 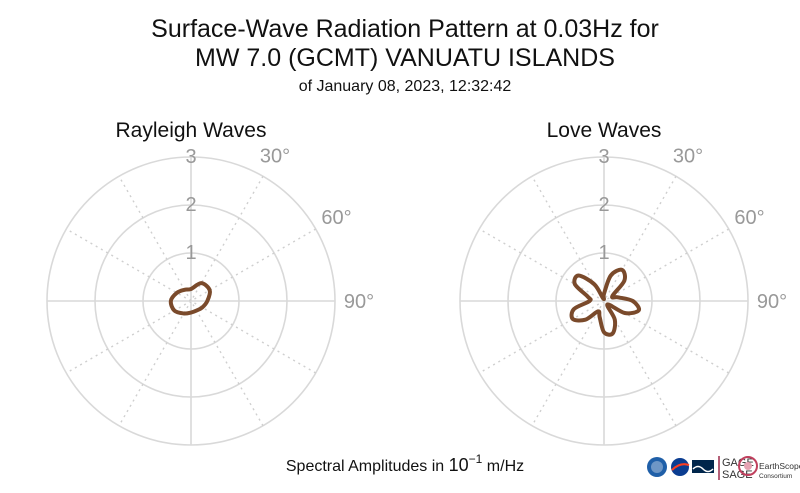 I want to click on units-prefix: Spectral Amplitudes in, so click(x=367, y=466).